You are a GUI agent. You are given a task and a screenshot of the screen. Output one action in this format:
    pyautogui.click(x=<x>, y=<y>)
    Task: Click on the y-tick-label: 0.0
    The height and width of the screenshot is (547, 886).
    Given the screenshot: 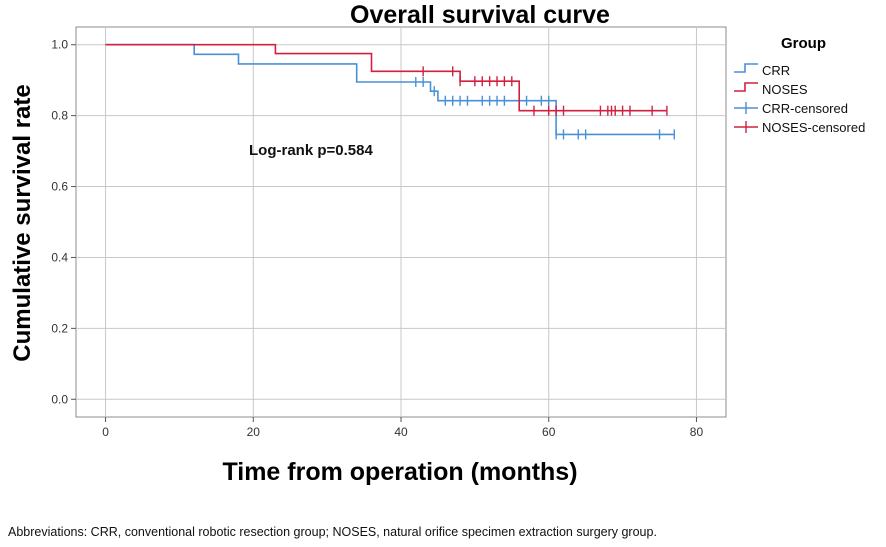 What is the action you would take?
    pyautogui.click(x=59, y=399)
    